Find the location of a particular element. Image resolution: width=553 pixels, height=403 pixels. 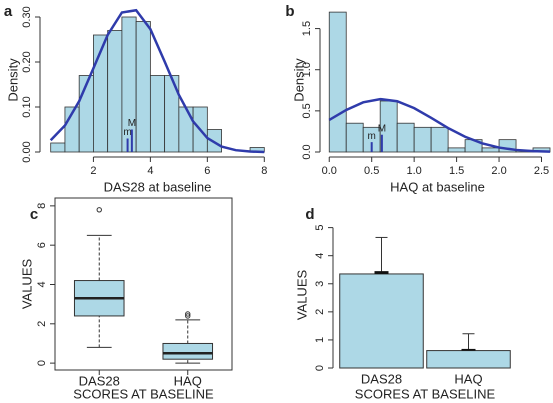

panel-label: b is located at coordinates (289, 11).